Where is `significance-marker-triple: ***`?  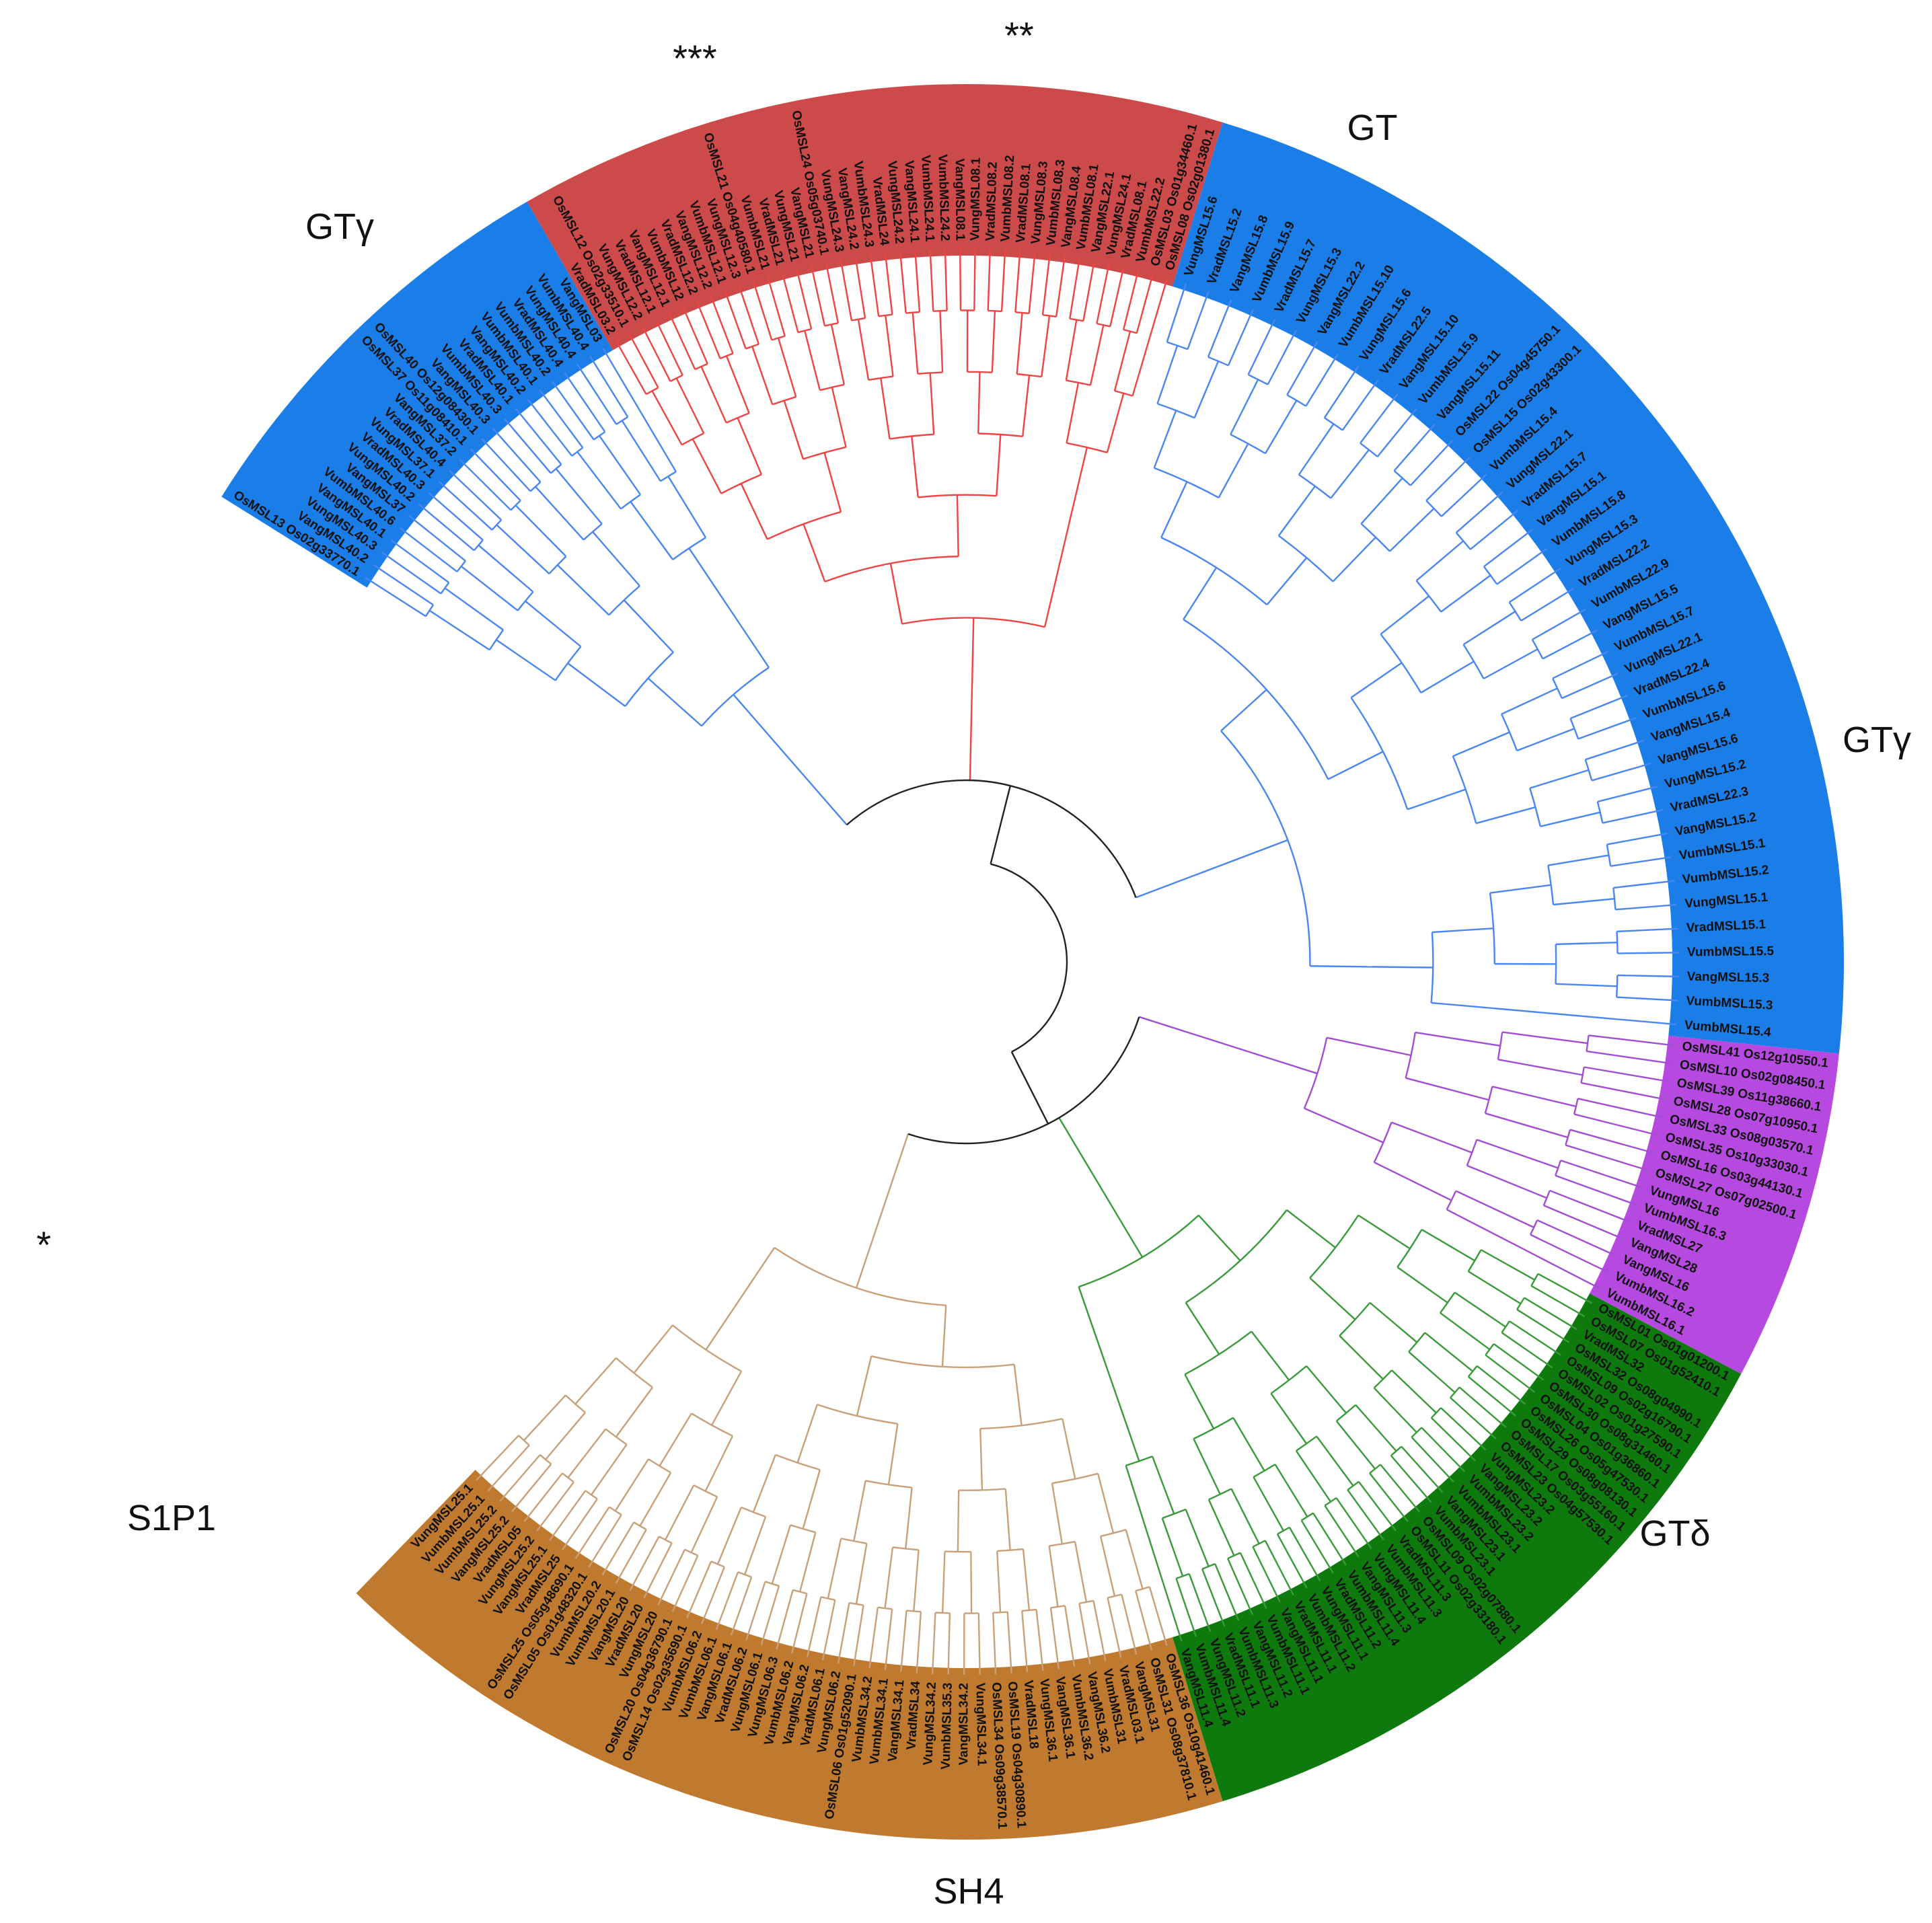 significance-marker-triple: *** is located at coordinates (694, 58).